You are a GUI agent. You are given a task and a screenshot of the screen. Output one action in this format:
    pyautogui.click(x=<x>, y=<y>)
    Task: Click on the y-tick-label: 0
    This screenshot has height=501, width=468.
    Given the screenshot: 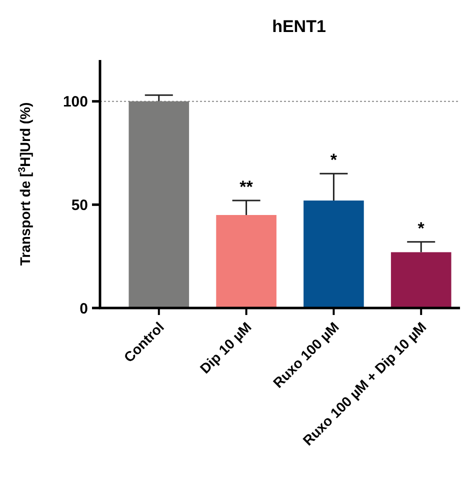 What is the action you would take?
    pyautogui.click(x=84, y=309)
    